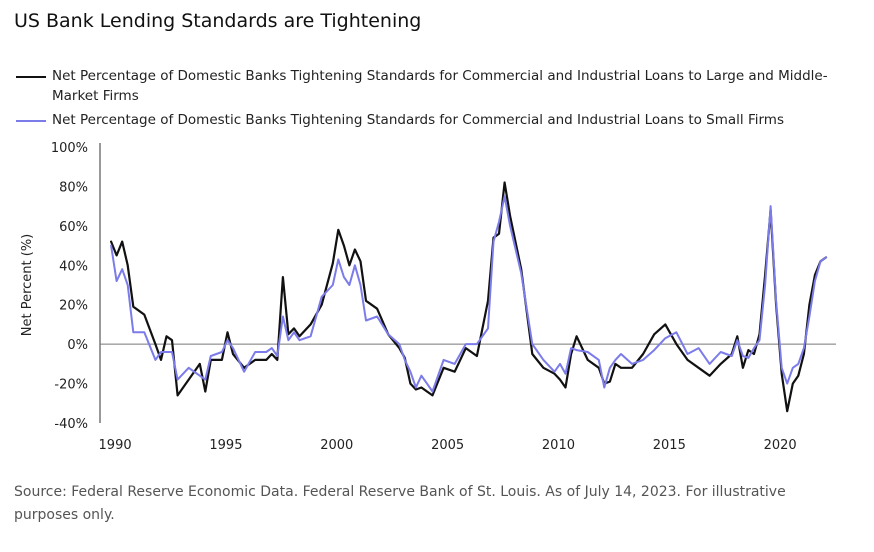 The height and width of the screenshot is (552, 874). I want to click on y-tick-label: 0%, so click(77, 345).